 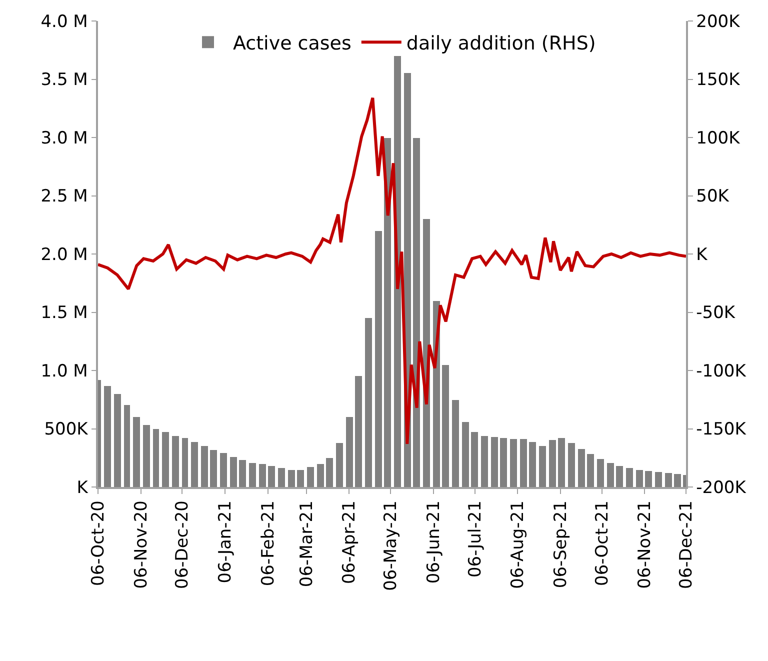 What do you see at coordinates (713, 196) in the screenshot?
I see `y2-tick-label: 50K` at bounding box center [713, 196].